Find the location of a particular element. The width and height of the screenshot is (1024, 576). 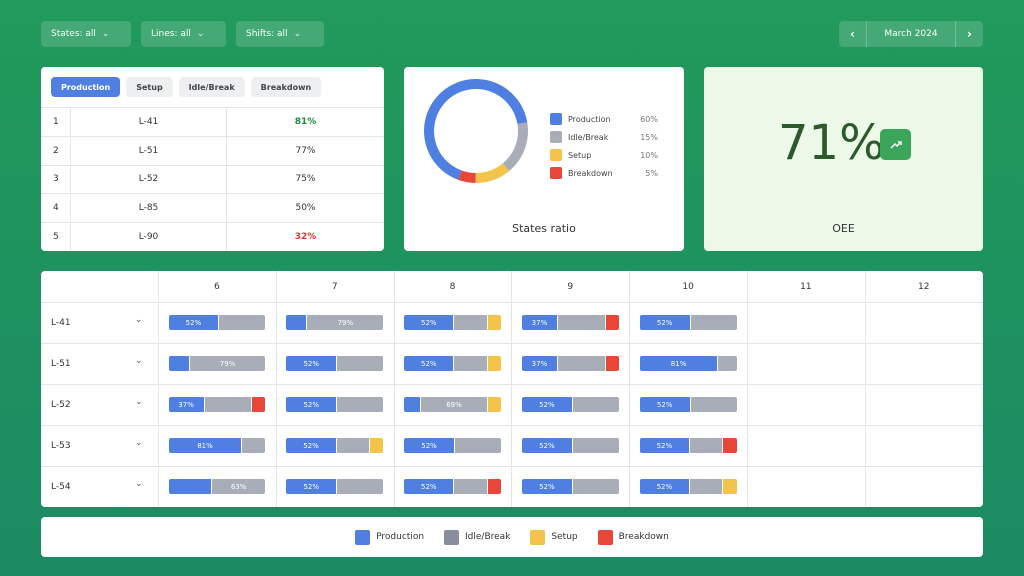

line-name: L-51 is located at coordinates (149, 150).